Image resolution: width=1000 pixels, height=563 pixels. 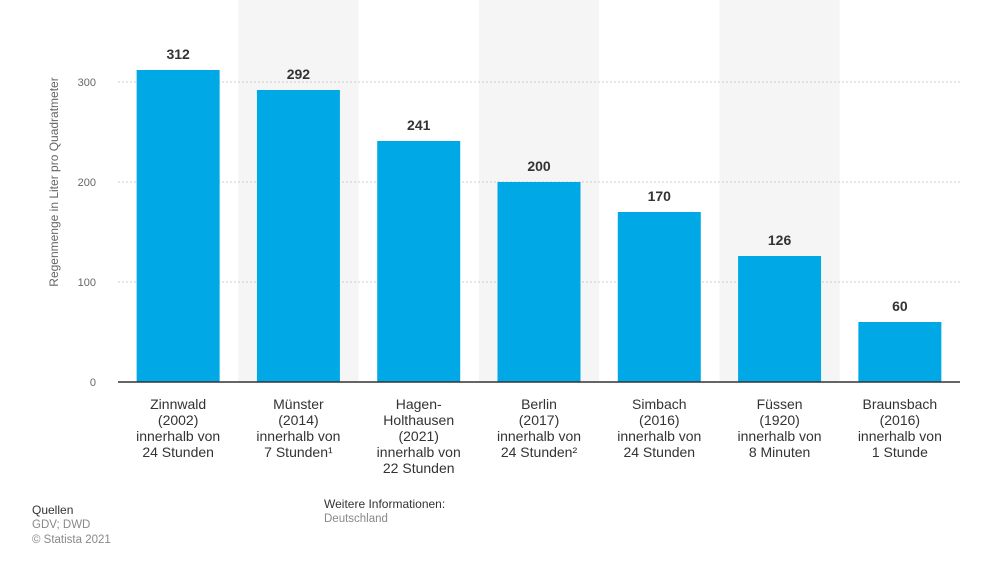 I want to click on y-tick-label: 300, so click(x=87, y=83).